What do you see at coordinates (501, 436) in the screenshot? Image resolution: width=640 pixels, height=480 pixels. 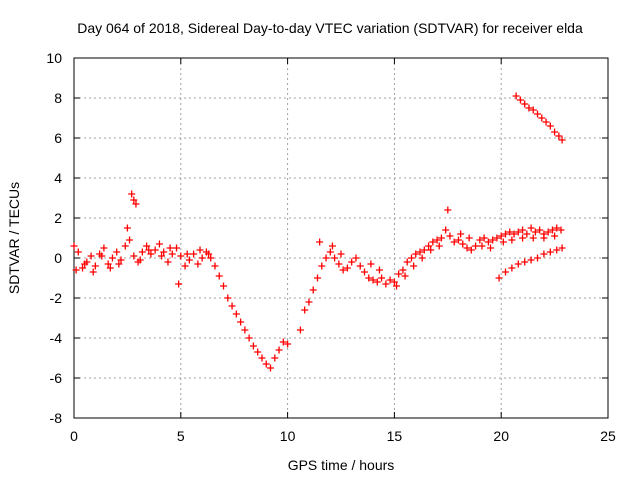 I see `x-tick-label: 20` at bounding box center [501, 436].